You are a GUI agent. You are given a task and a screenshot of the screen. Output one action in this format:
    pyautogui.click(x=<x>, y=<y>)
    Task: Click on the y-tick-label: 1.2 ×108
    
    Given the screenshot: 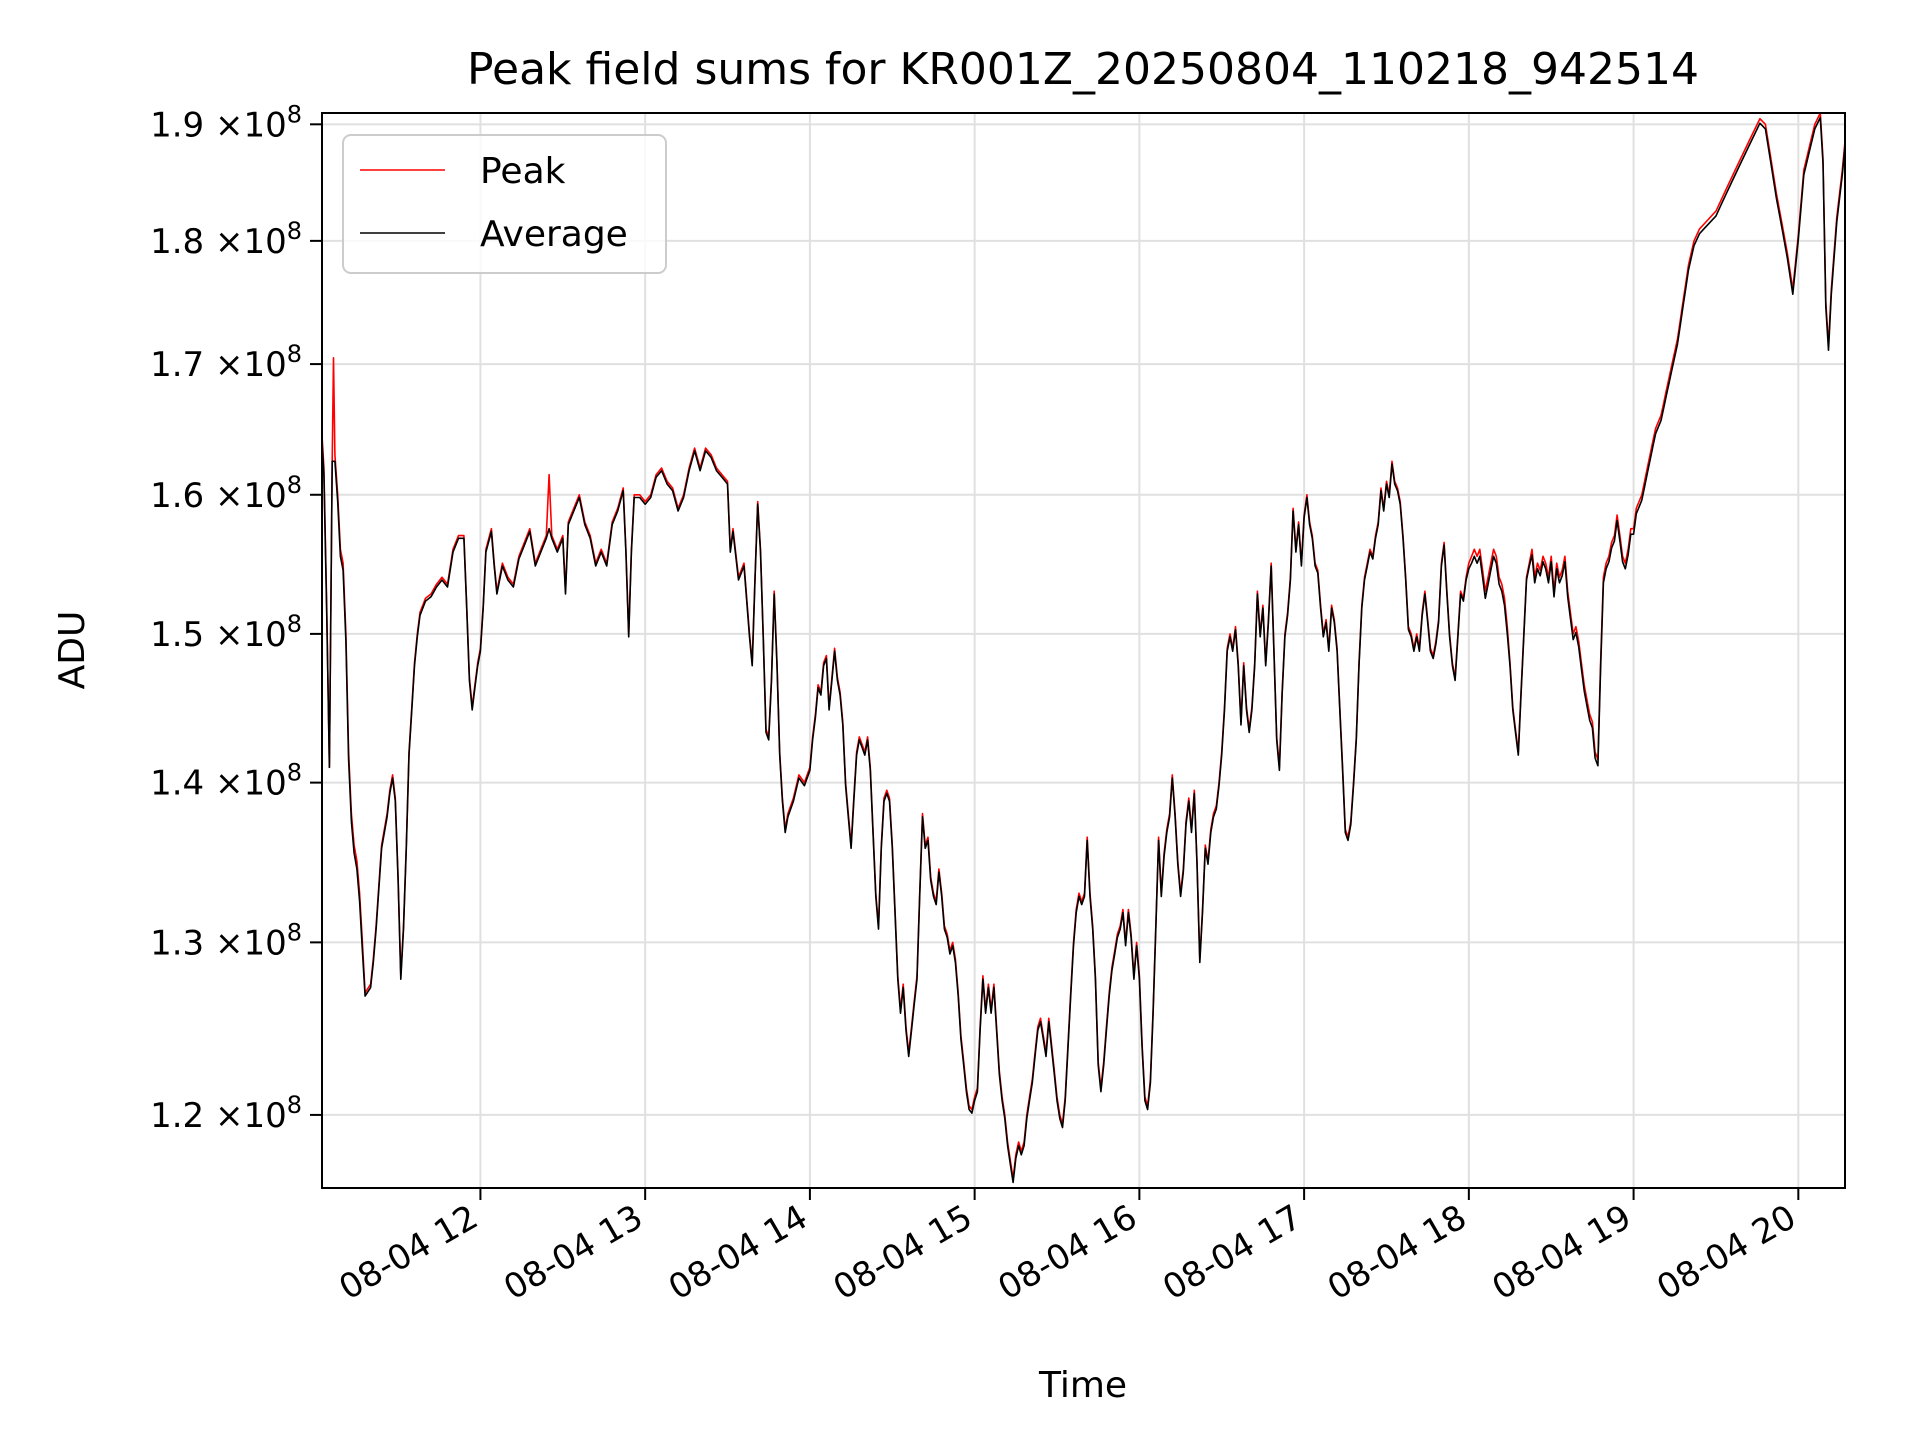 What is the action you would take?
    pyautogui.click(x=226, y=1113)
    